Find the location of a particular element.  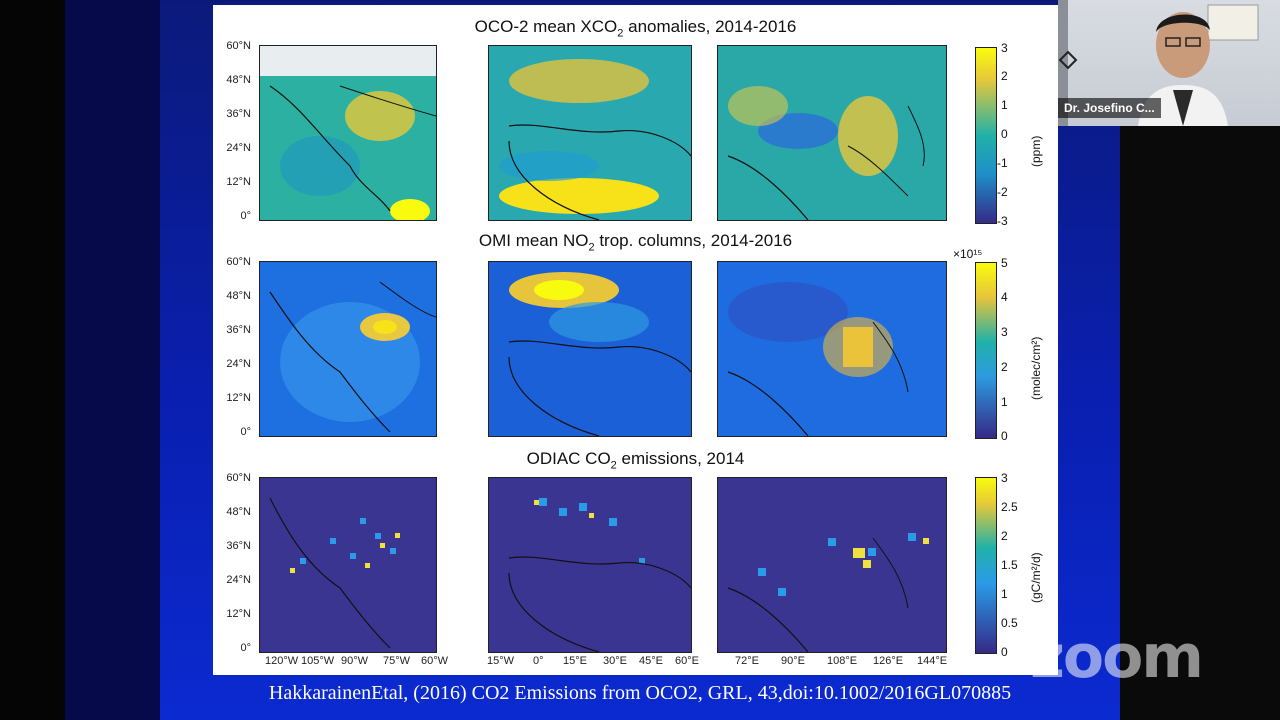

section-title-odiac: ODIAC CO2 emissions, 2014 is located at coordinates (635, 460).